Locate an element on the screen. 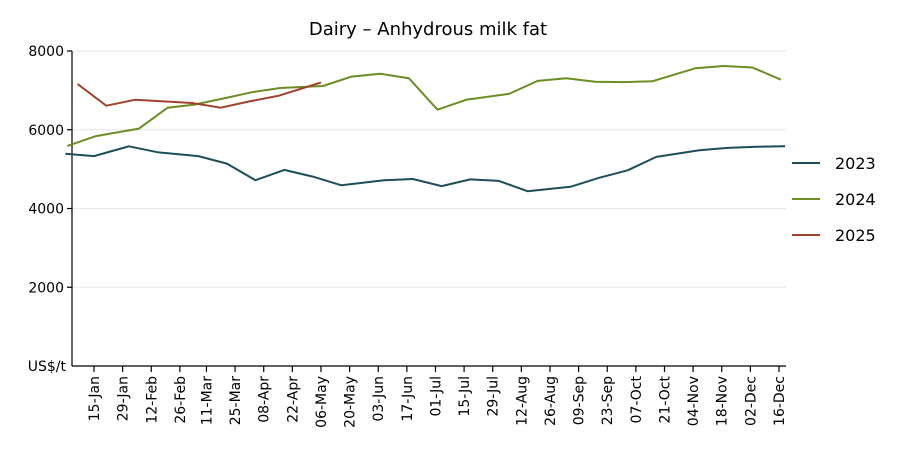 The image size is (900, 450). x-tick-label: 12-Aug is located at coordinates (522, 401).